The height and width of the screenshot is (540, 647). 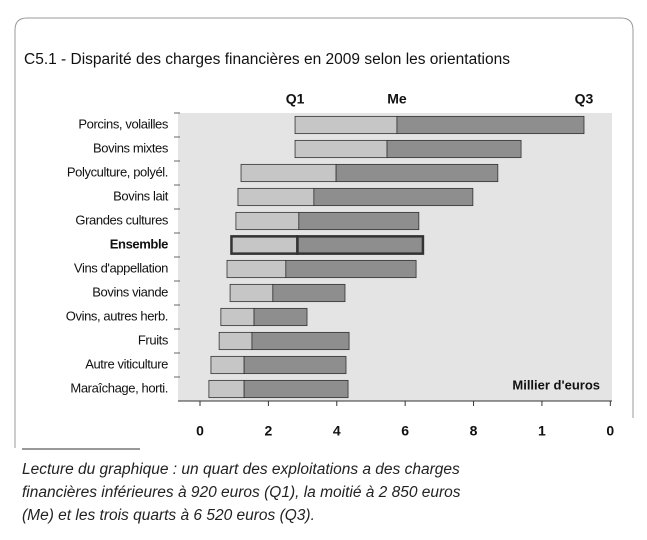 What do you see at coordinates (141, 195) in the screenshot?
I see `category-label: Bovins lait` at bounding box center [141, 195].